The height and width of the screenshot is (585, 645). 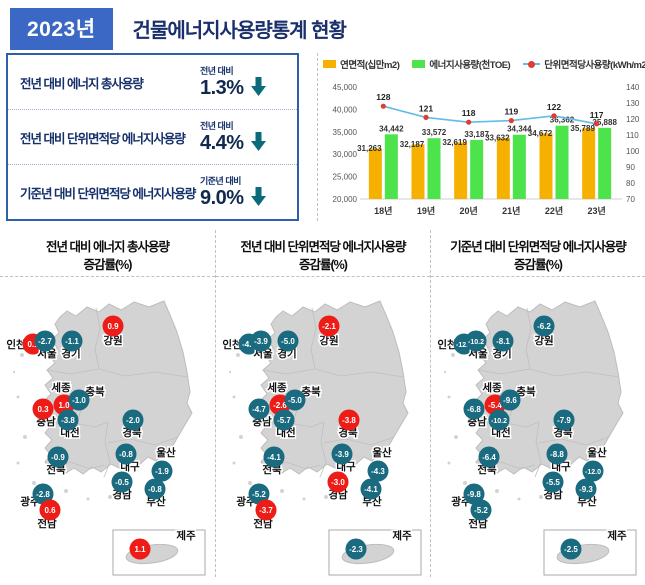 What do you see at coordinates (345, 132) in the screenshot?
I see `left-axis-tick: 35,000` at bounding box center [345, 132].